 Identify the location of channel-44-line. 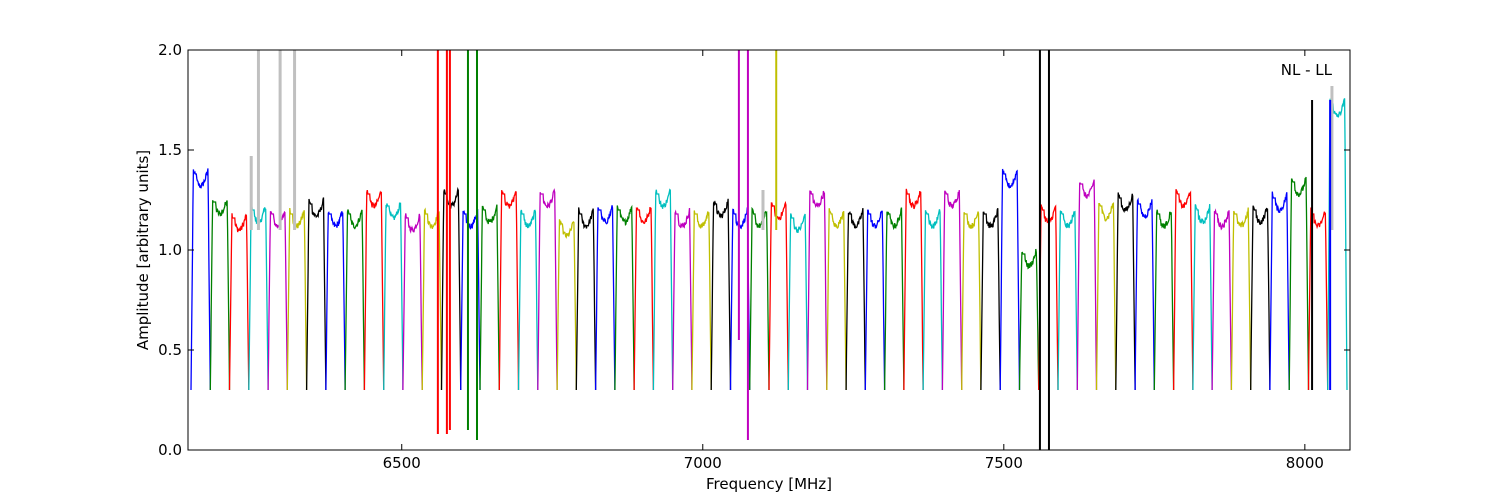
(1029, 319).